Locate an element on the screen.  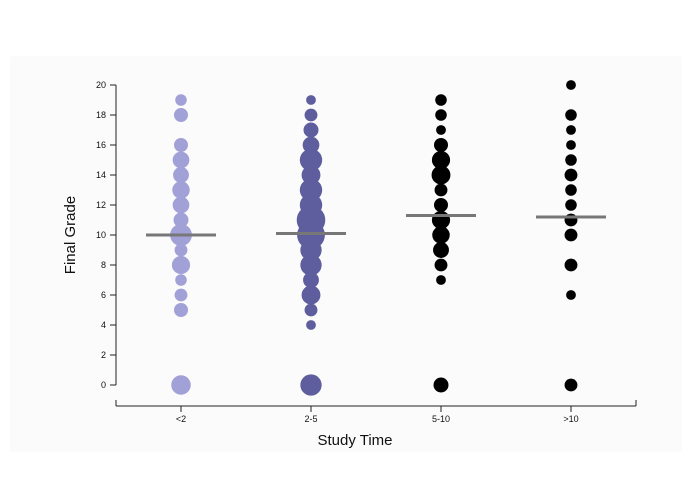
x-axis: <2 2-5 5-10 >10 is located at coordinates (376, 412).